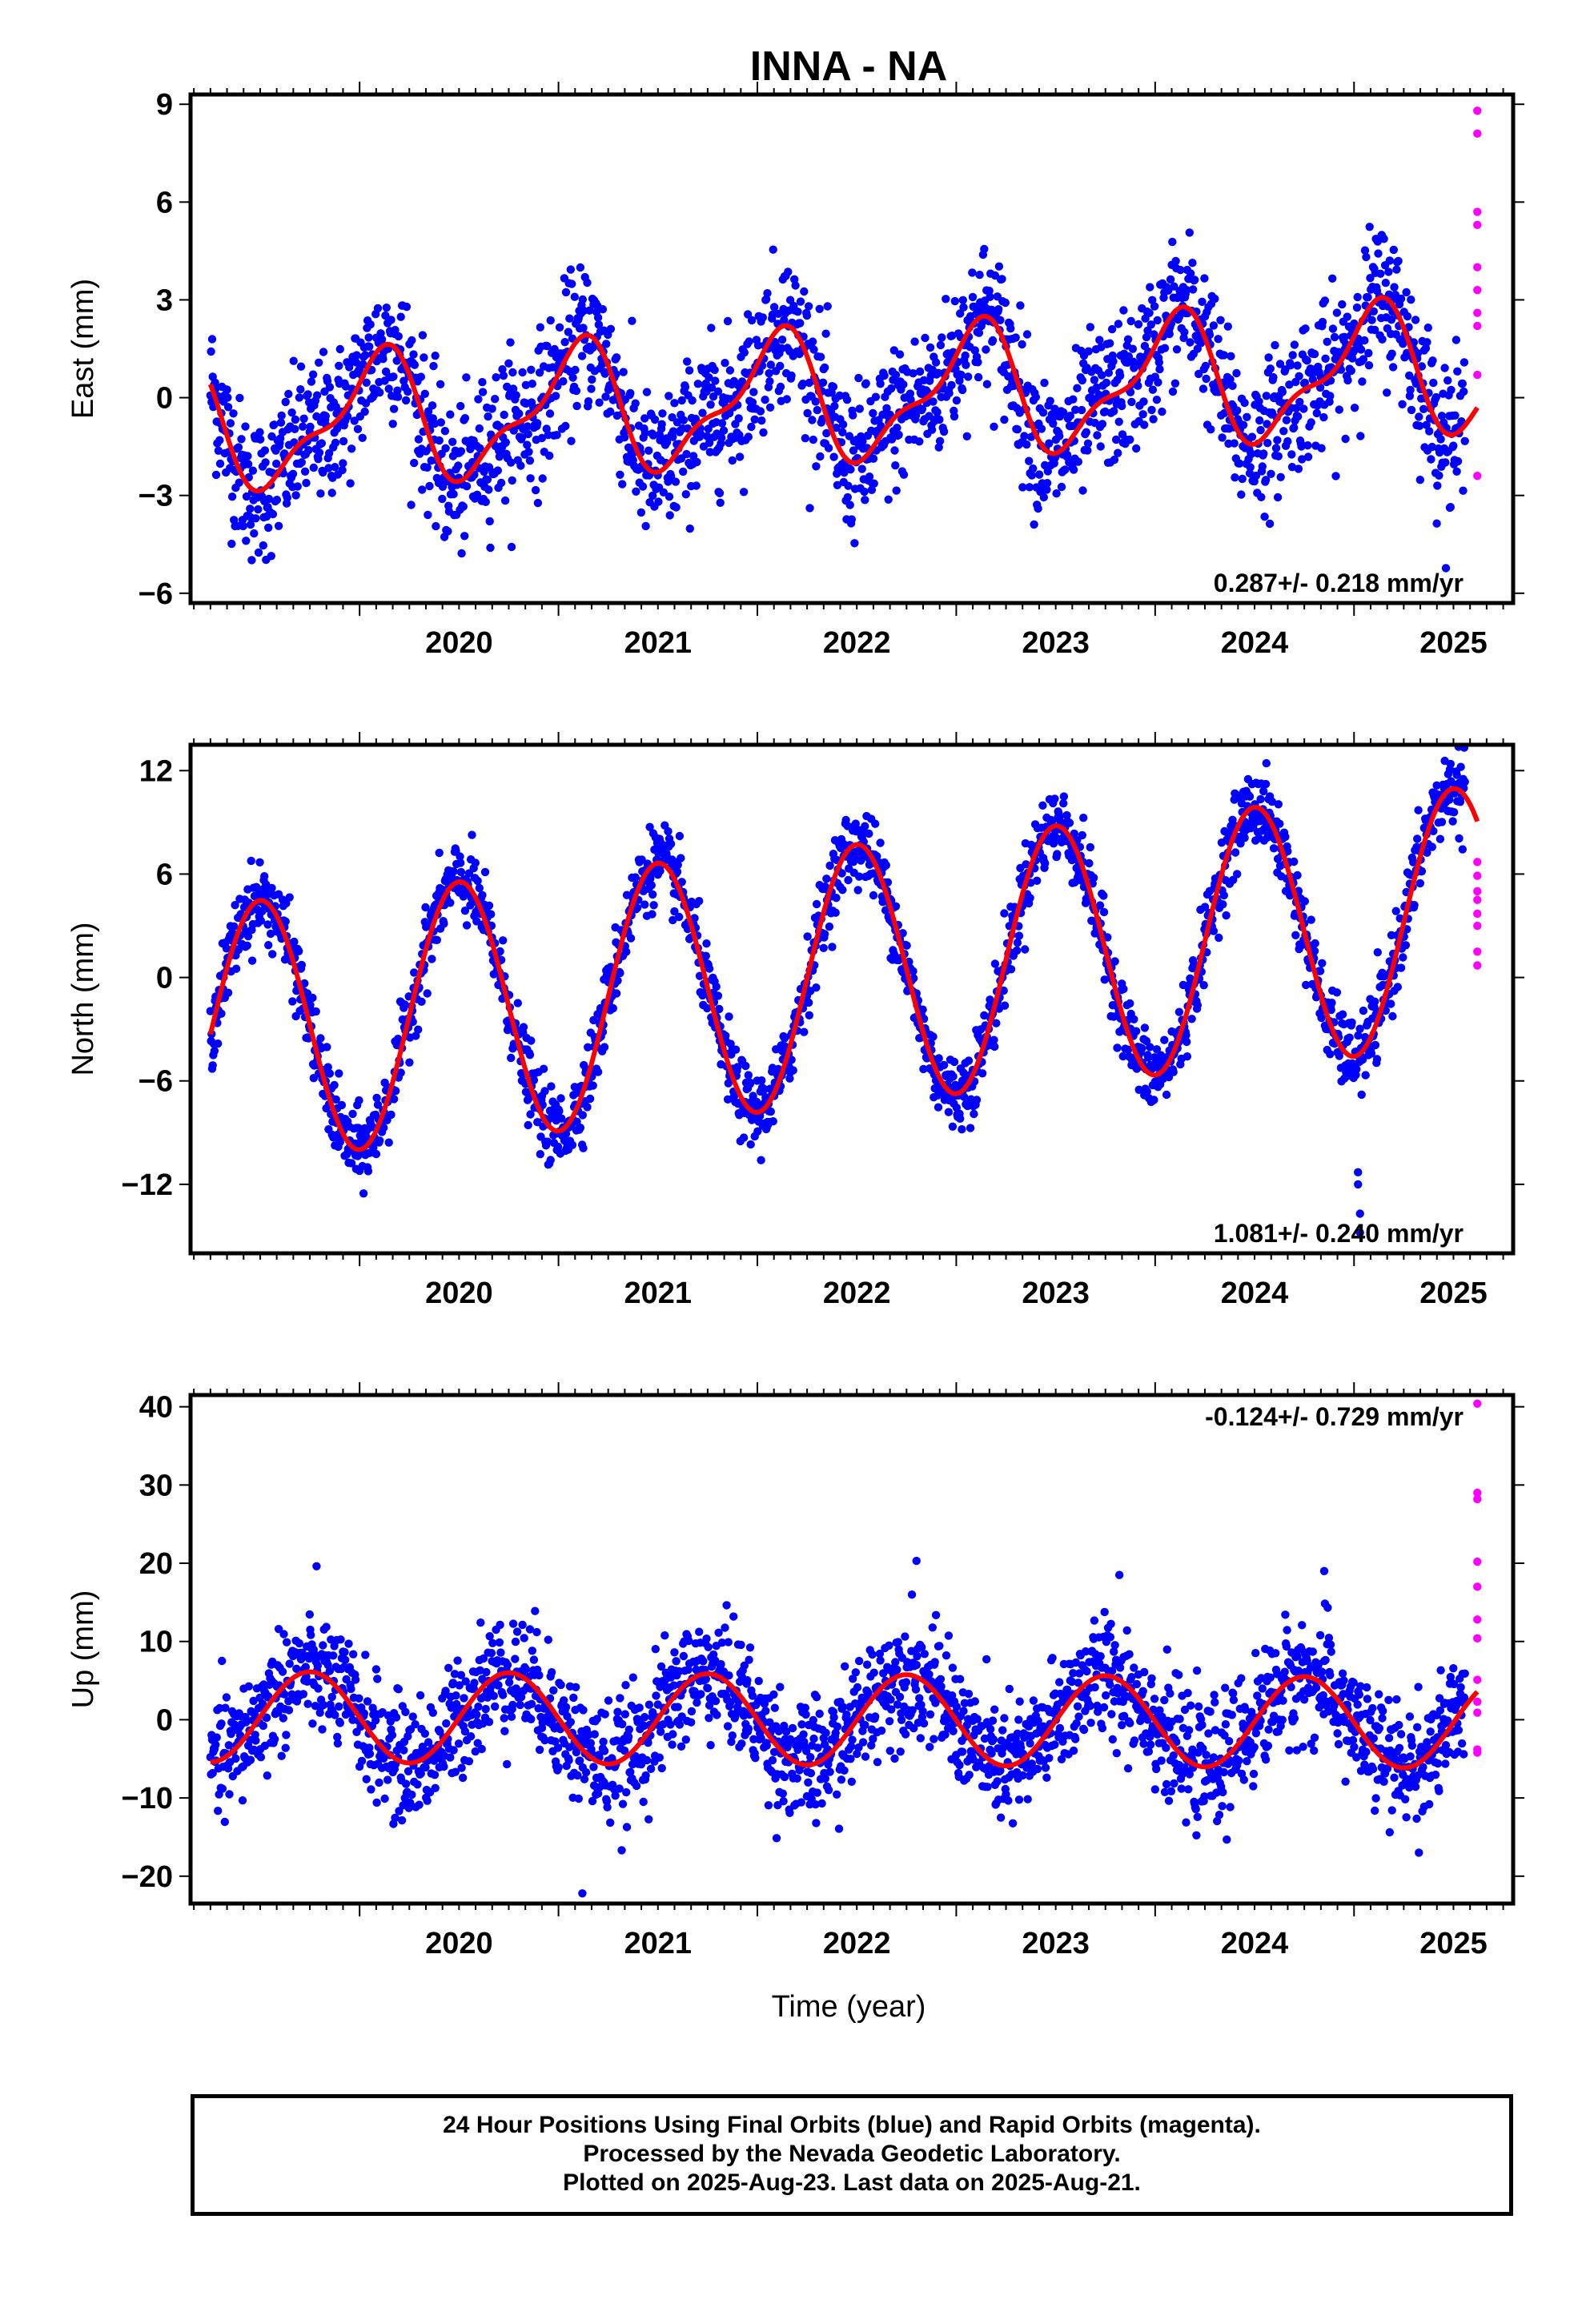  I want to click on x-tick-label: 2024, so click(1255, 643).